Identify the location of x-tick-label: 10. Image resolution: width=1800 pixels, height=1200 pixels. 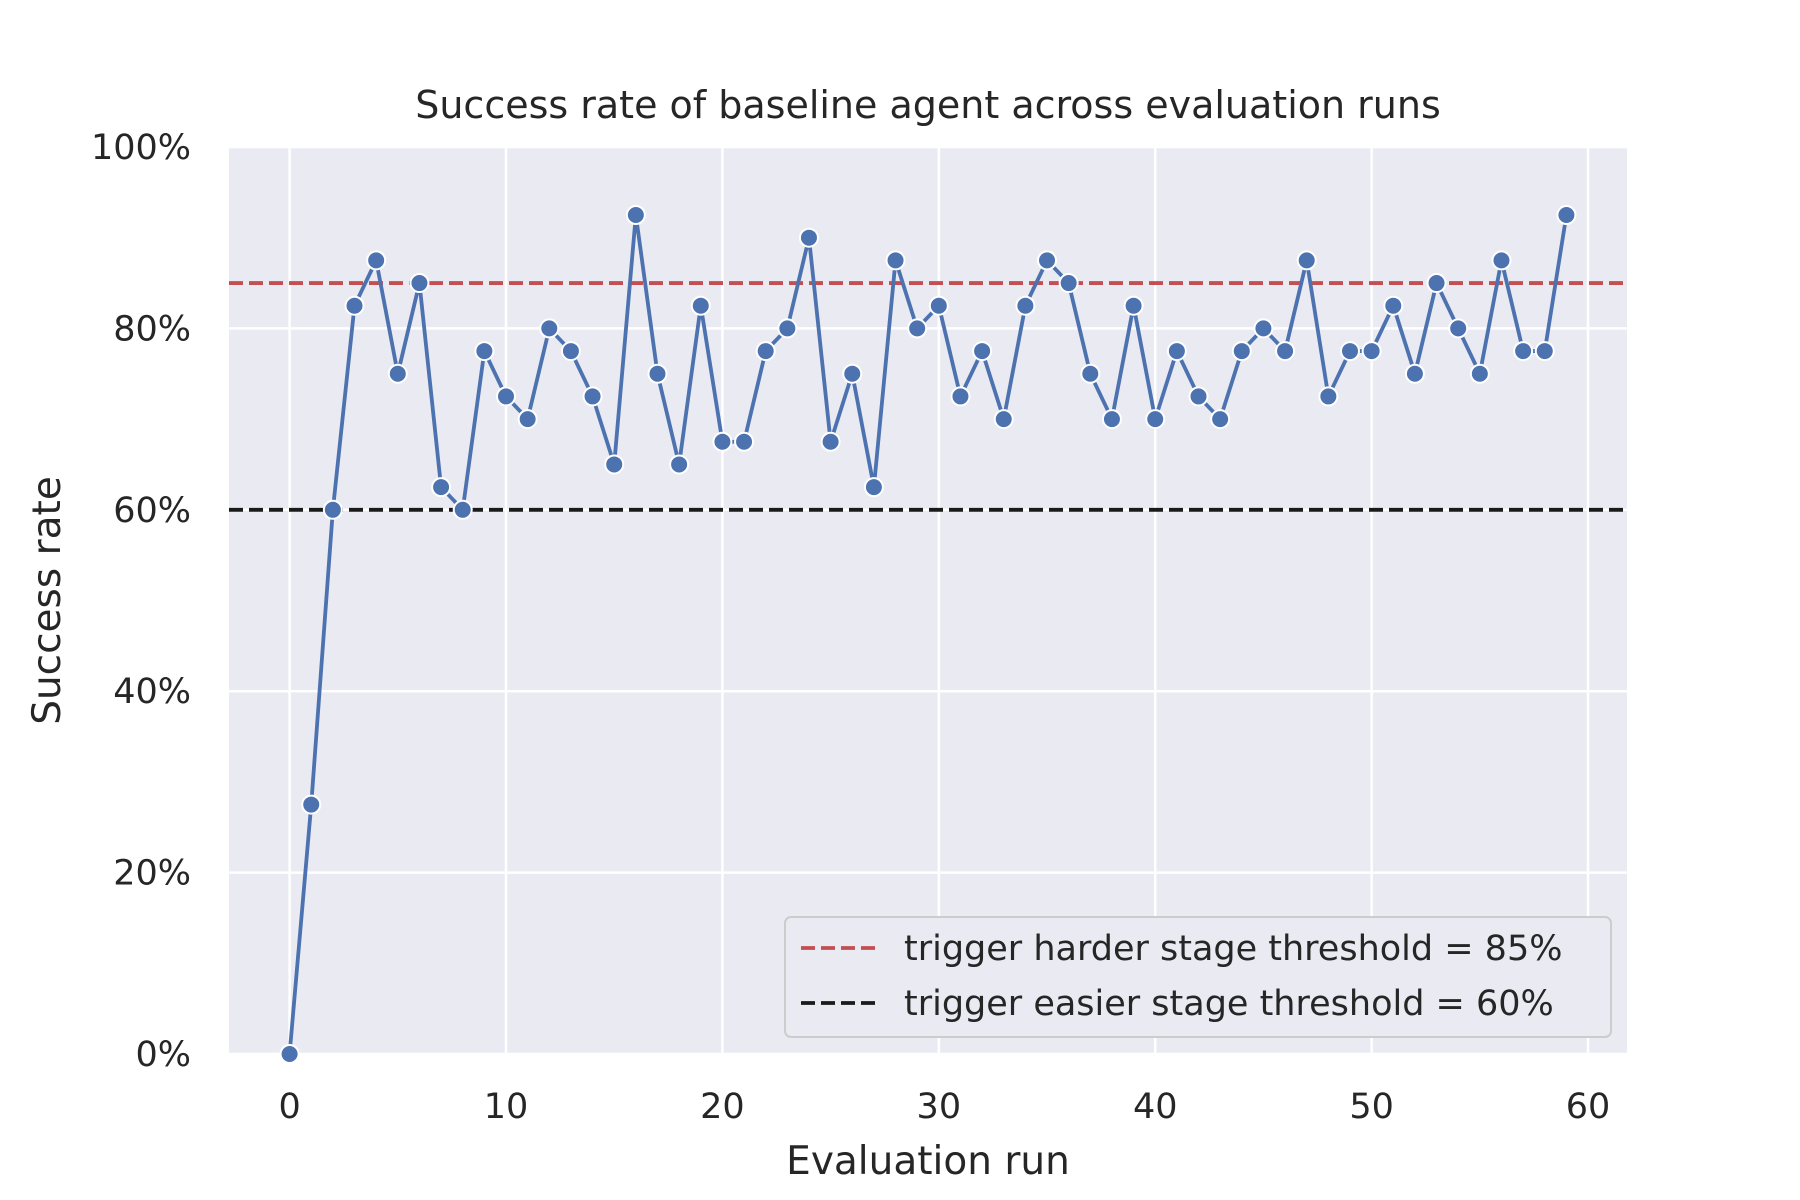
(506, 1107).